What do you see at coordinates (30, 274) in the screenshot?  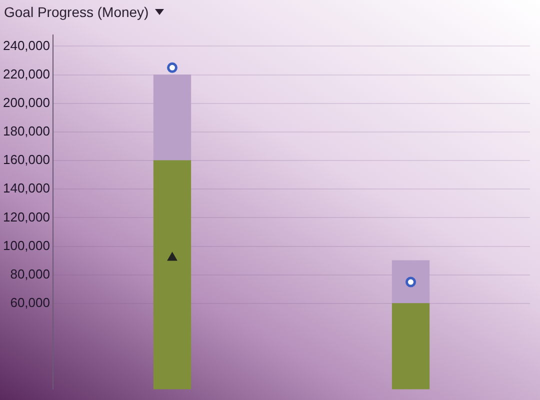 I see `y-tick-label: 80,000` at bounding box center [30, 274].